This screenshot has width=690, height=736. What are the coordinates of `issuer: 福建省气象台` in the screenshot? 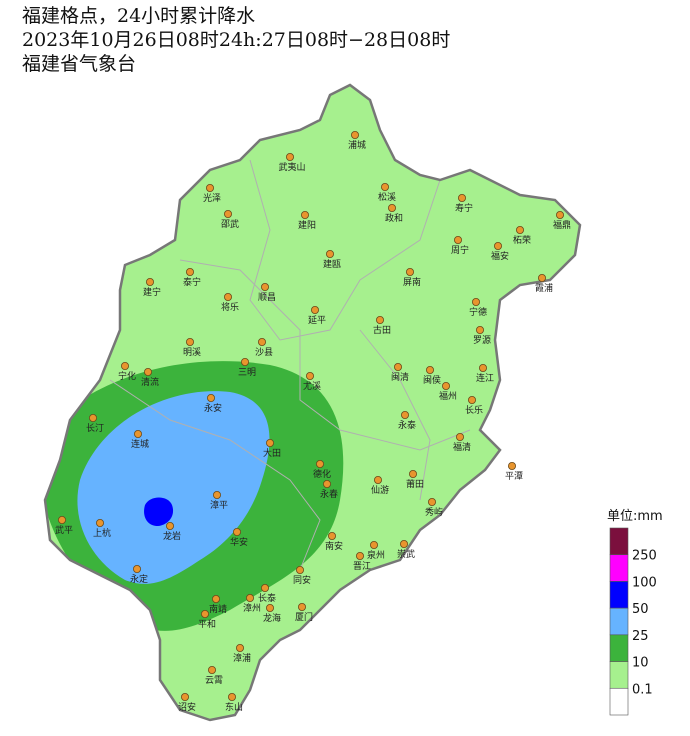 It's located at (79, 64).